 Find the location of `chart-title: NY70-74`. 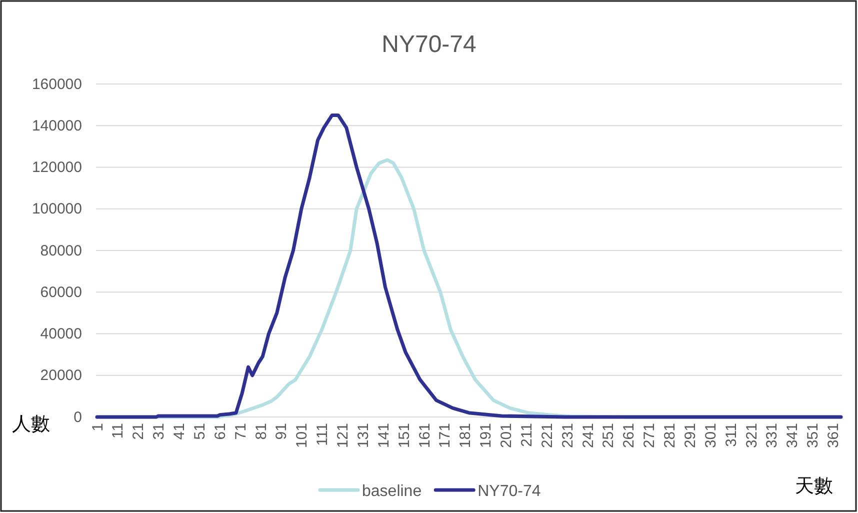

chart-title: NY70-74 is located at coordinates (429, 44).